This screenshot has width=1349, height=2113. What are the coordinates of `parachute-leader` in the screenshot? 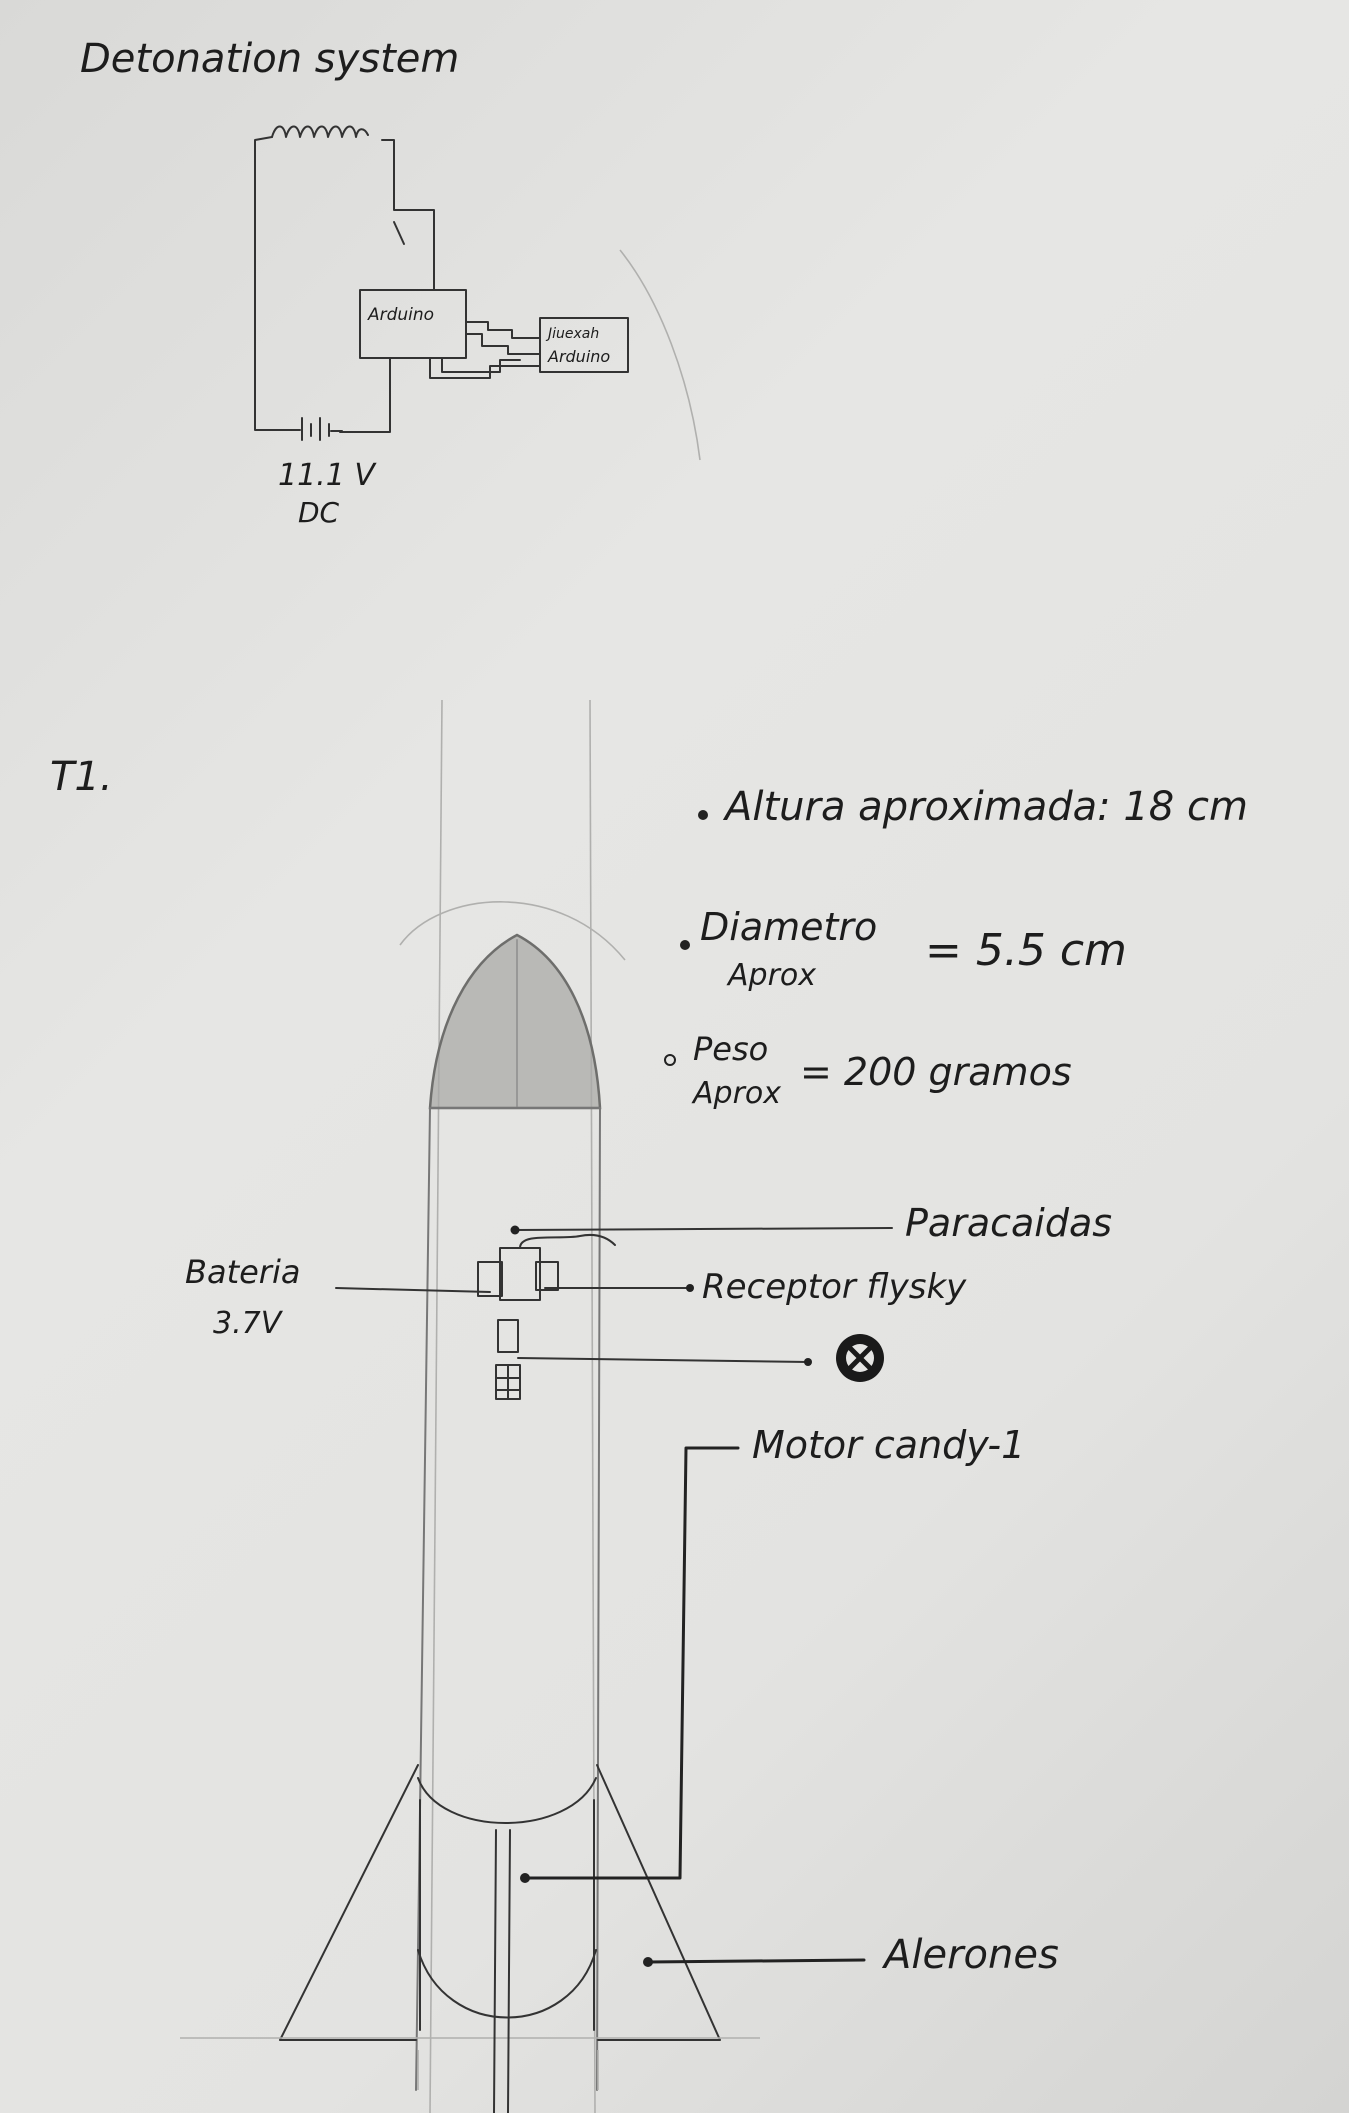 It's located at (703, 1229).